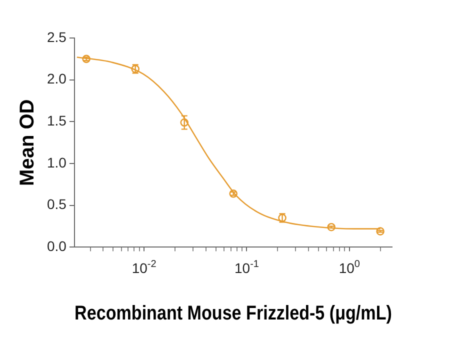  Describe the element at coordinates (27, 142) in the screenshot. I see `y-axis-title: Mean OD` at that location.